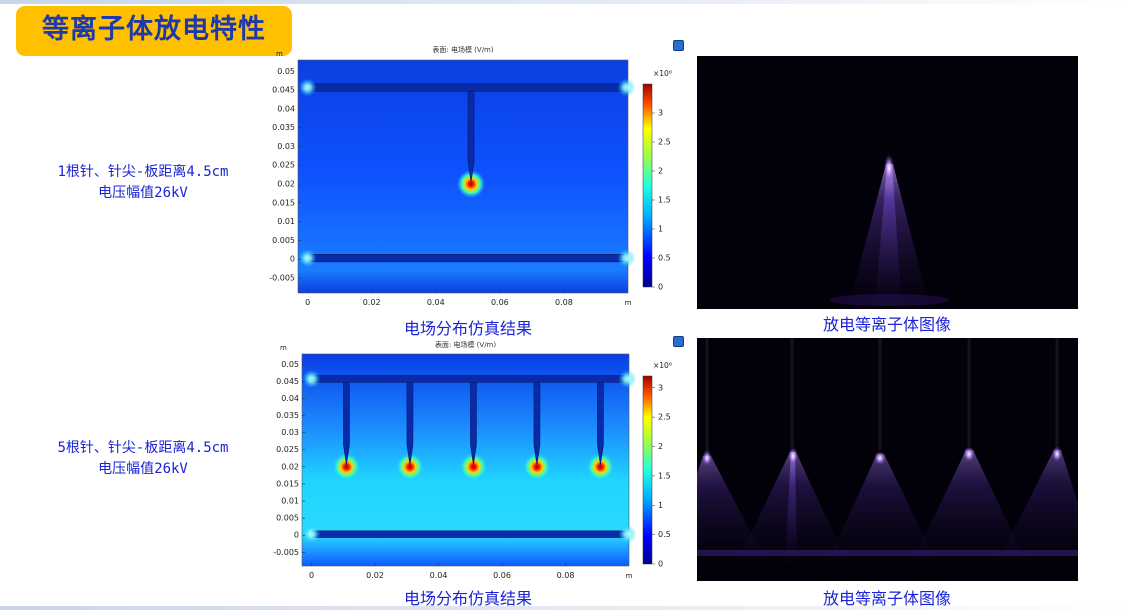 Image resolution: width=1133 pixels, height=616 pixels. I want to click on title-banner: 等离子体放电特性, so click(154, 31).